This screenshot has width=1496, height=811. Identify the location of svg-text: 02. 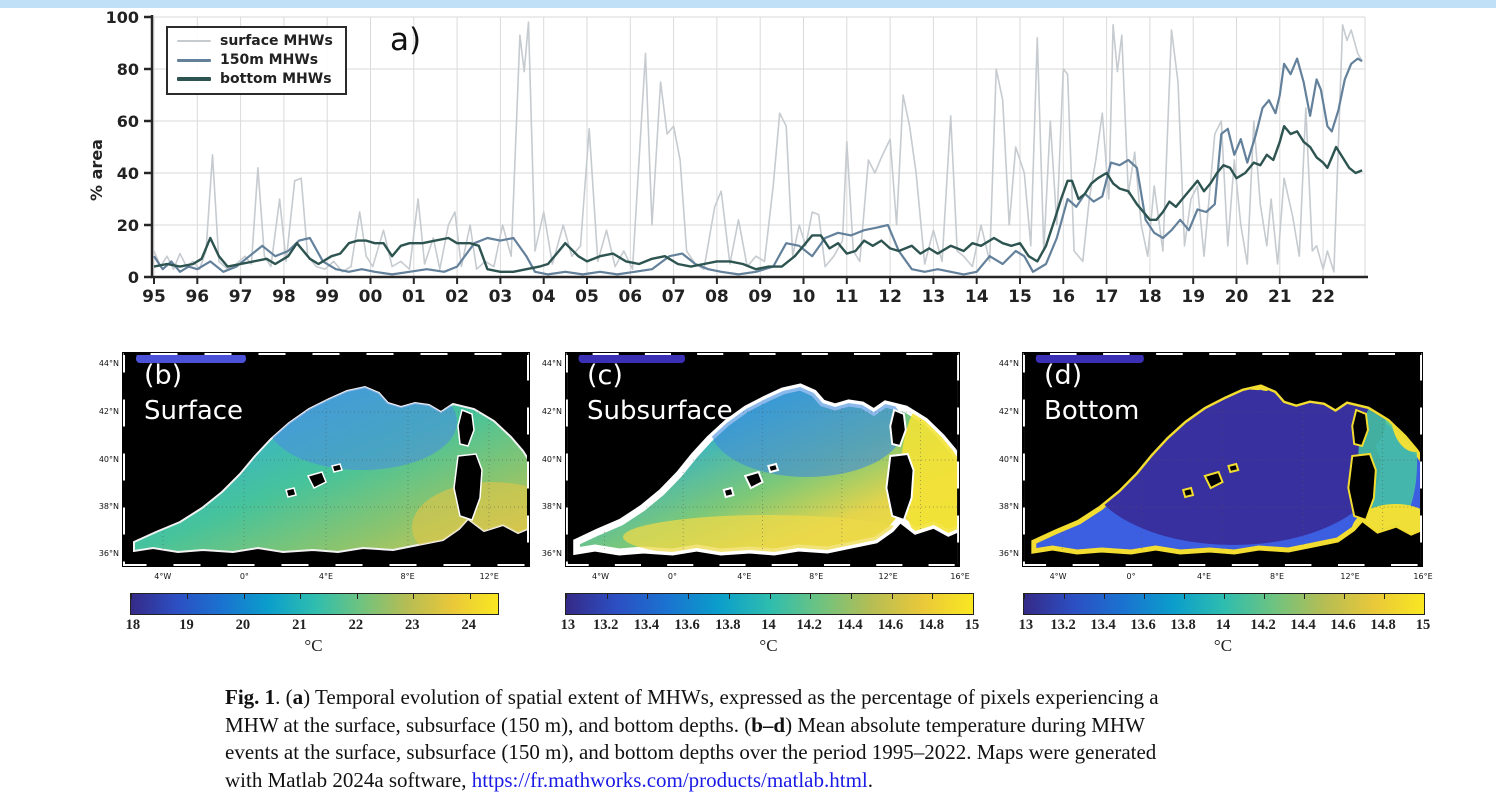
(457, 297).